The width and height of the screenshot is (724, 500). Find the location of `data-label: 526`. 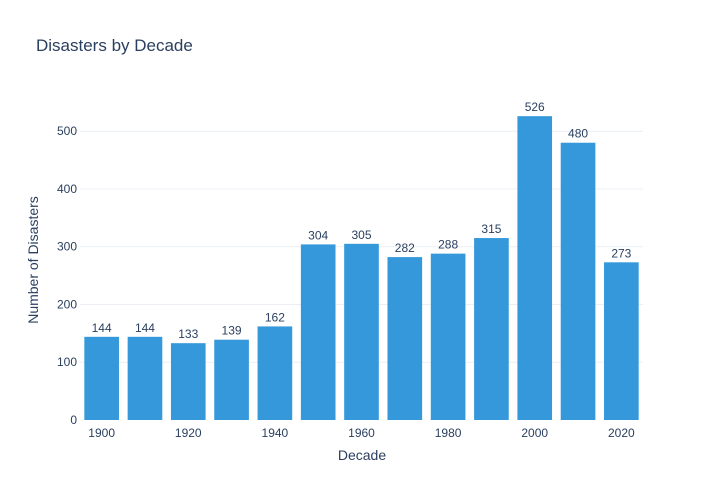

data-label: 526 is located at coordinates (535, 107).